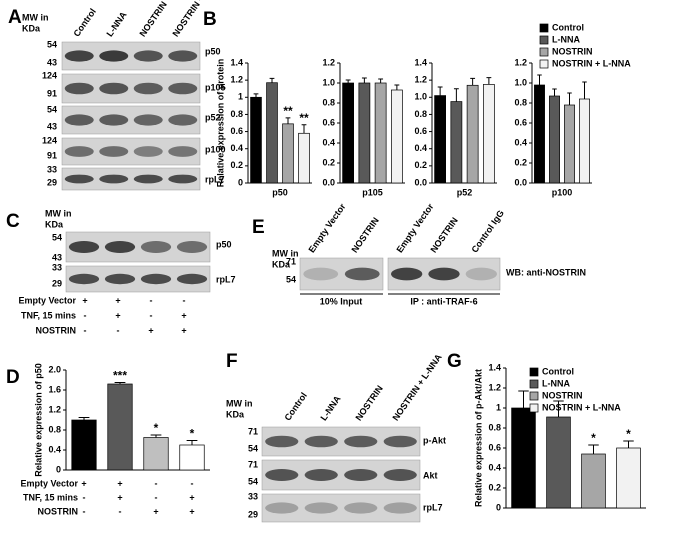 The width and height of the screenshot is (683, 533). I want to click on x-axis-label: p100, so click(562, 192).